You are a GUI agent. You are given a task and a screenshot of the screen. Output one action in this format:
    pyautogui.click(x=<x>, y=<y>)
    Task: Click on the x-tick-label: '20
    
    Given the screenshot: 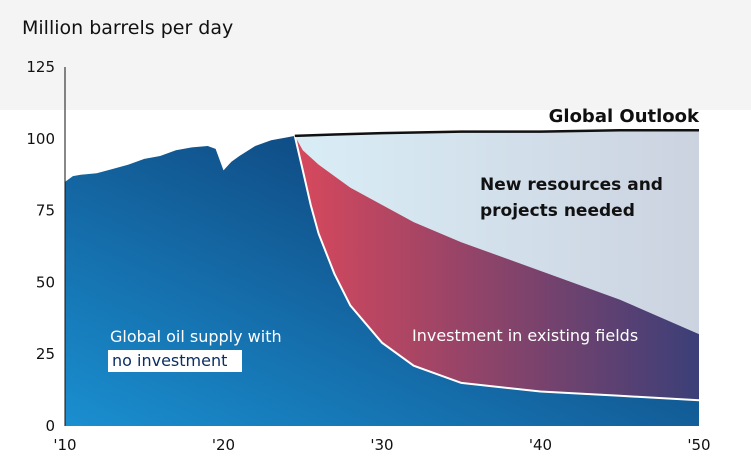 What is the action you would take?
    pyautogui.click(x=223, y=445)
    